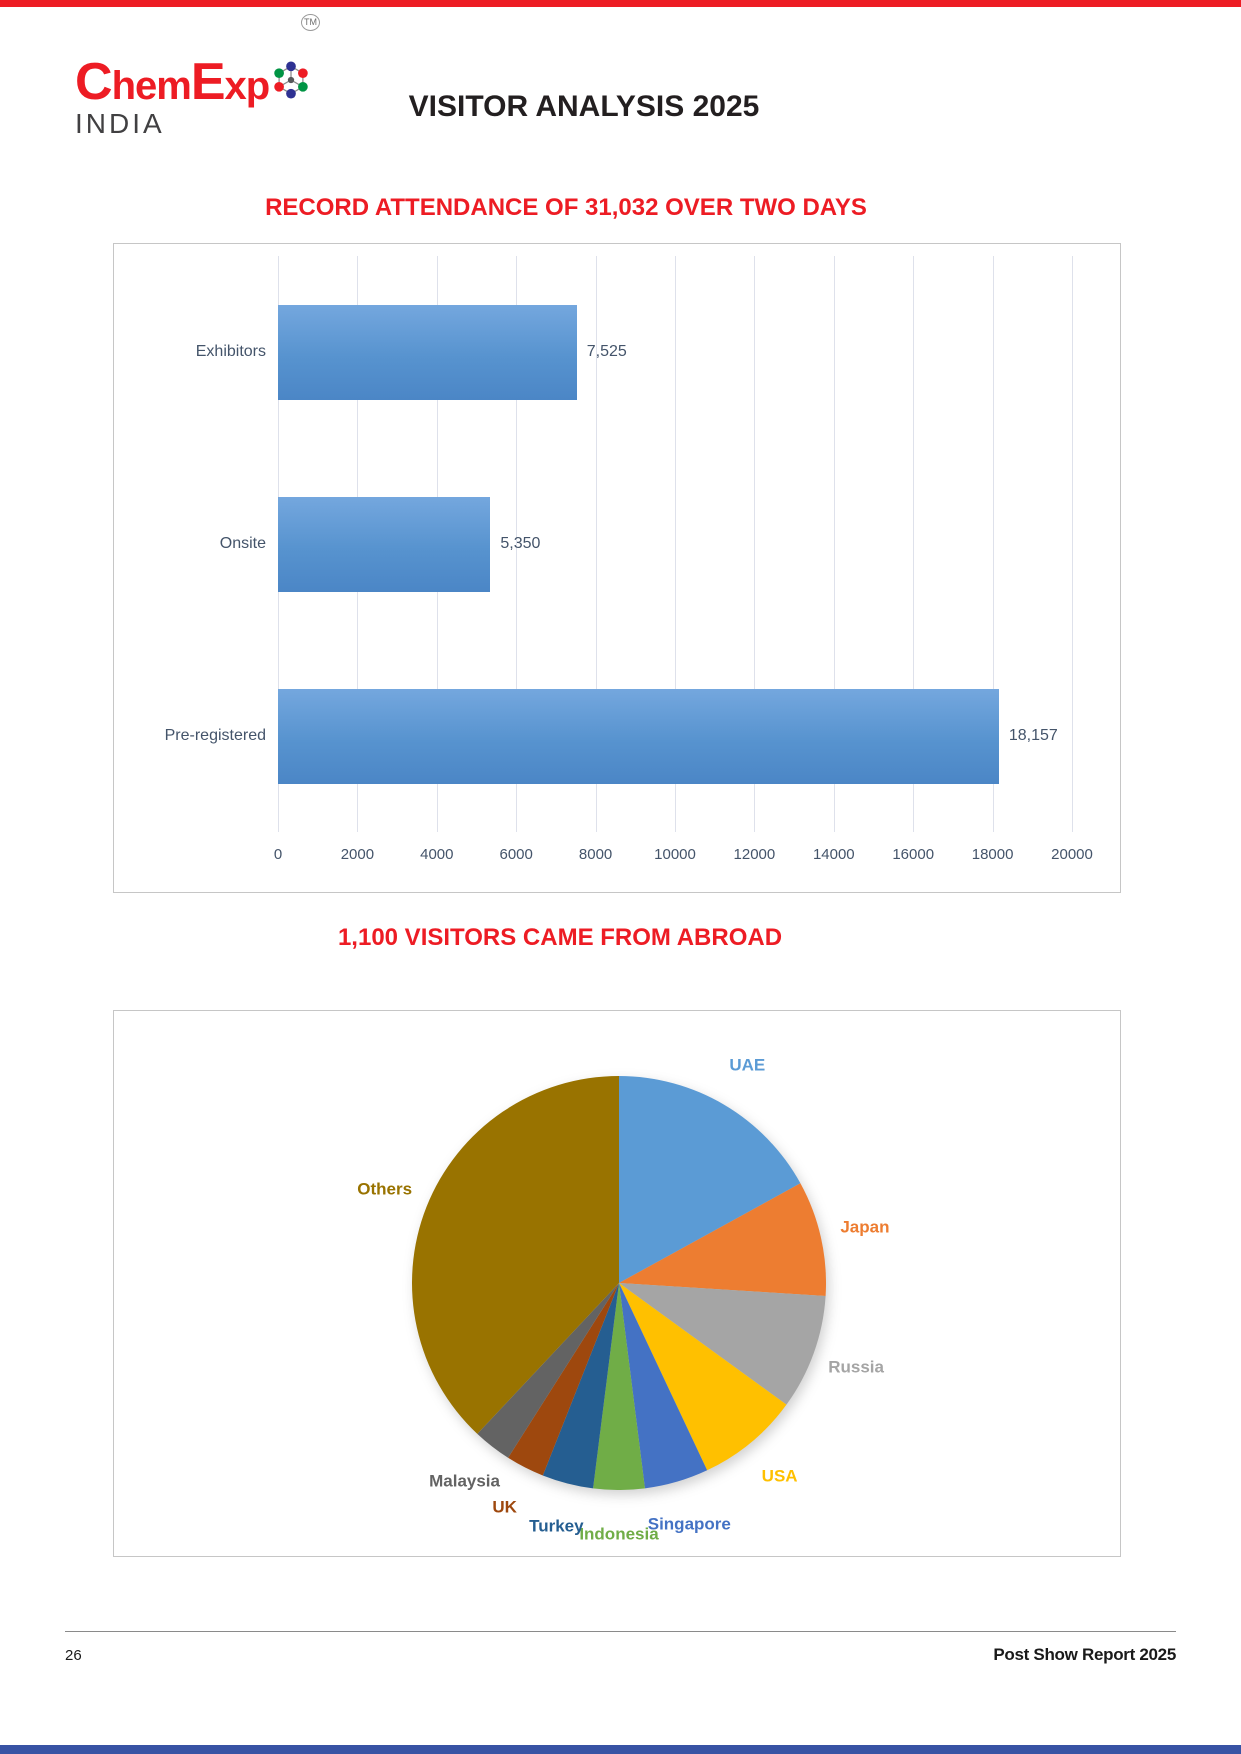 This screenshot has width=1241, height=1754. Describe the element at coordinates (520, 543) in the screenshot. I see `value-label: 5,350` at that location.